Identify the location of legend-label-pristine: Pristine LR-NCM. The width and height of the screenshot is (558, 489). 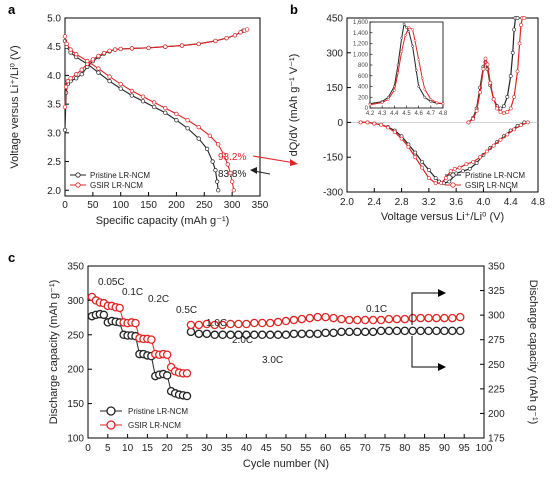
(120, 175).